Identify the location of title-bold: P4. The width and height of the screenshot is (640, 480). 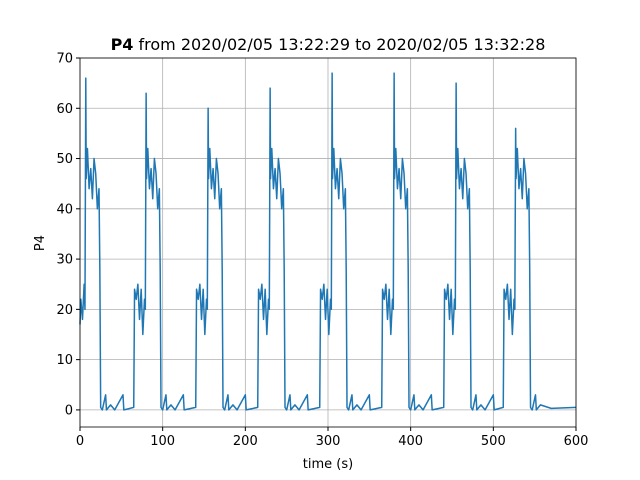
(122, 44).